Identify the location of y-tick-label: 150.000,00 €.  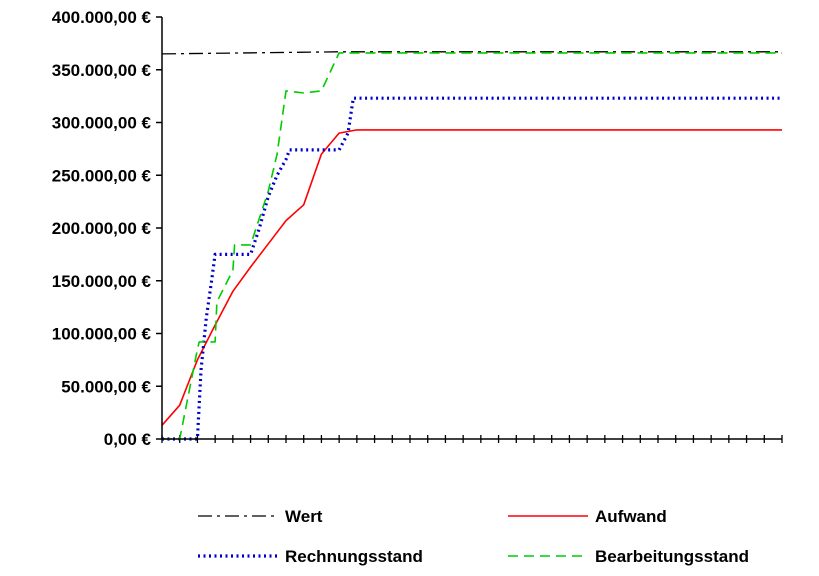
(102, 281).